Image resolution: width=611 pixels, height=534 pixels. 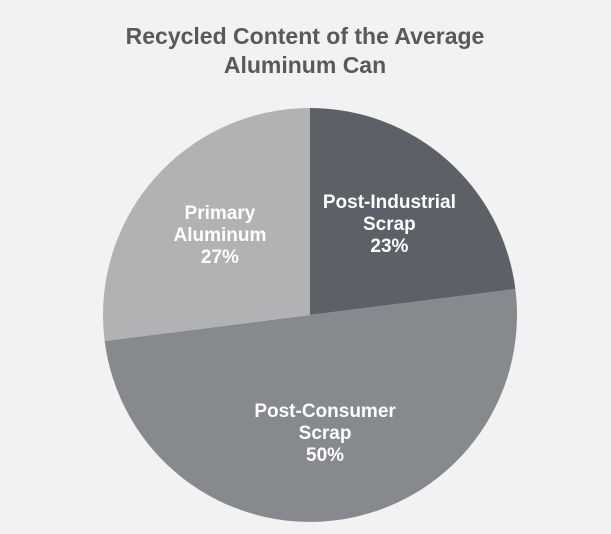 I want to click on data-label: Post-Consumer Scrap 50%, so click(x=325, y=434).